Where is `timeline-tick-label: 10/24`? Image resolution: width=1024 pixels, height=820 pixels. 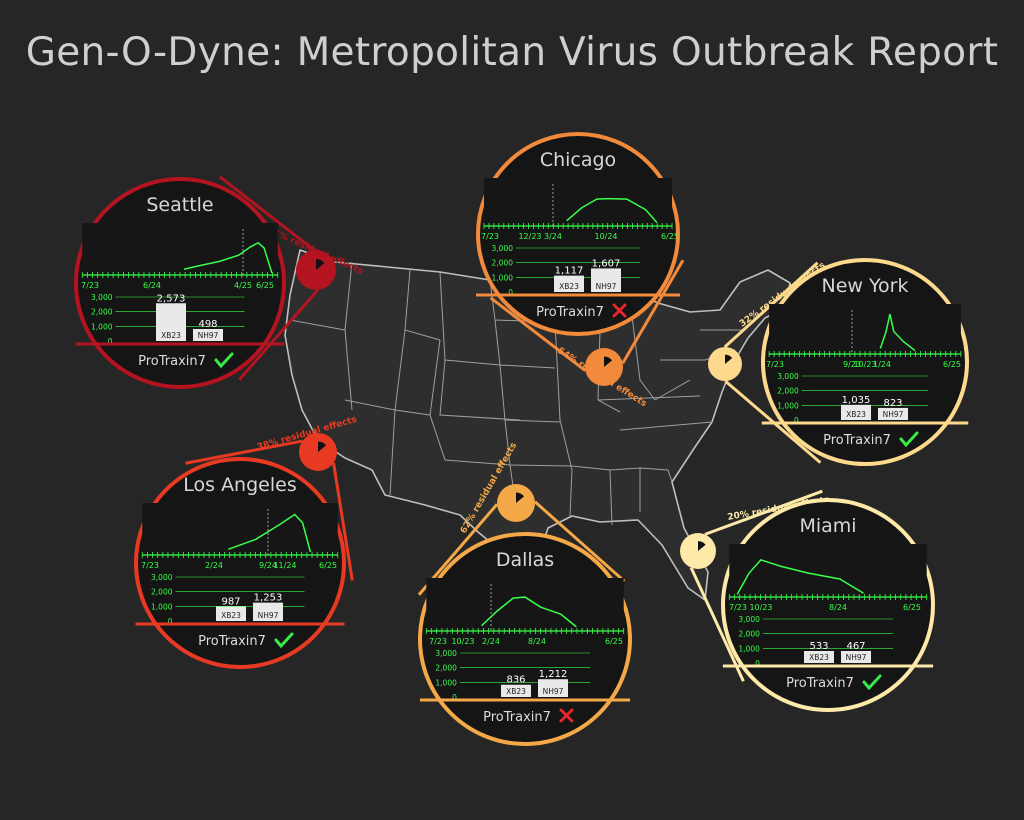 timeline-tick-label: 10/24 is located at coordinates (605, 236).